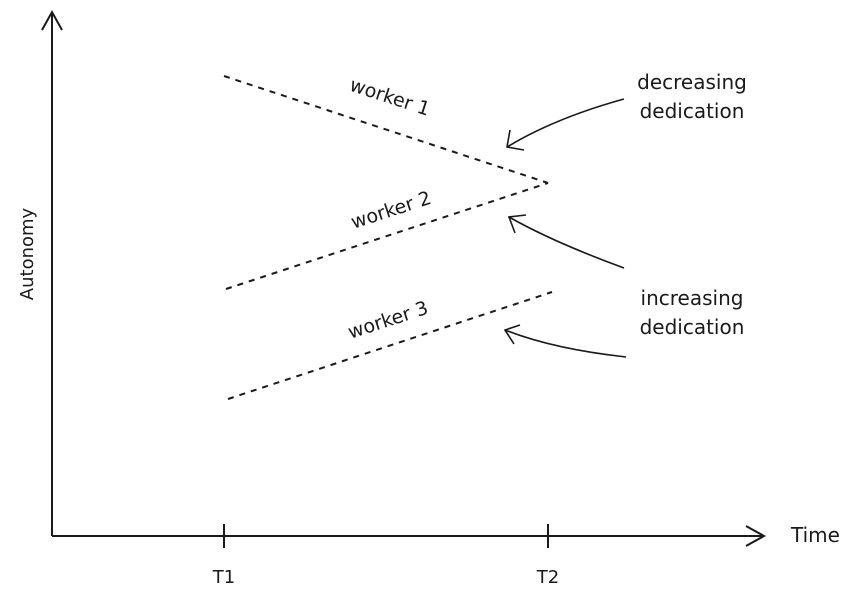 Image resolution: width=843 pixels, height=594 pixels. I want to click on worker-3-label: worker 3, so click(388, 320).